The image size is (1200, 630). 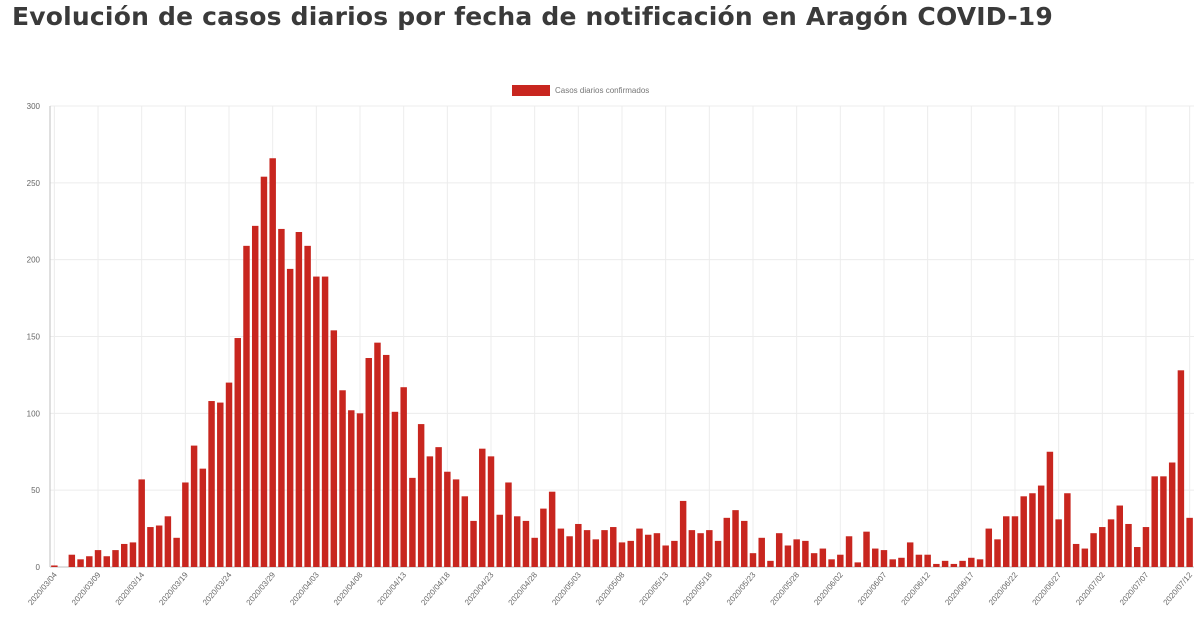 I want to click on chart-legend: Casos diarios confirmados, so click(x=580, y=90).